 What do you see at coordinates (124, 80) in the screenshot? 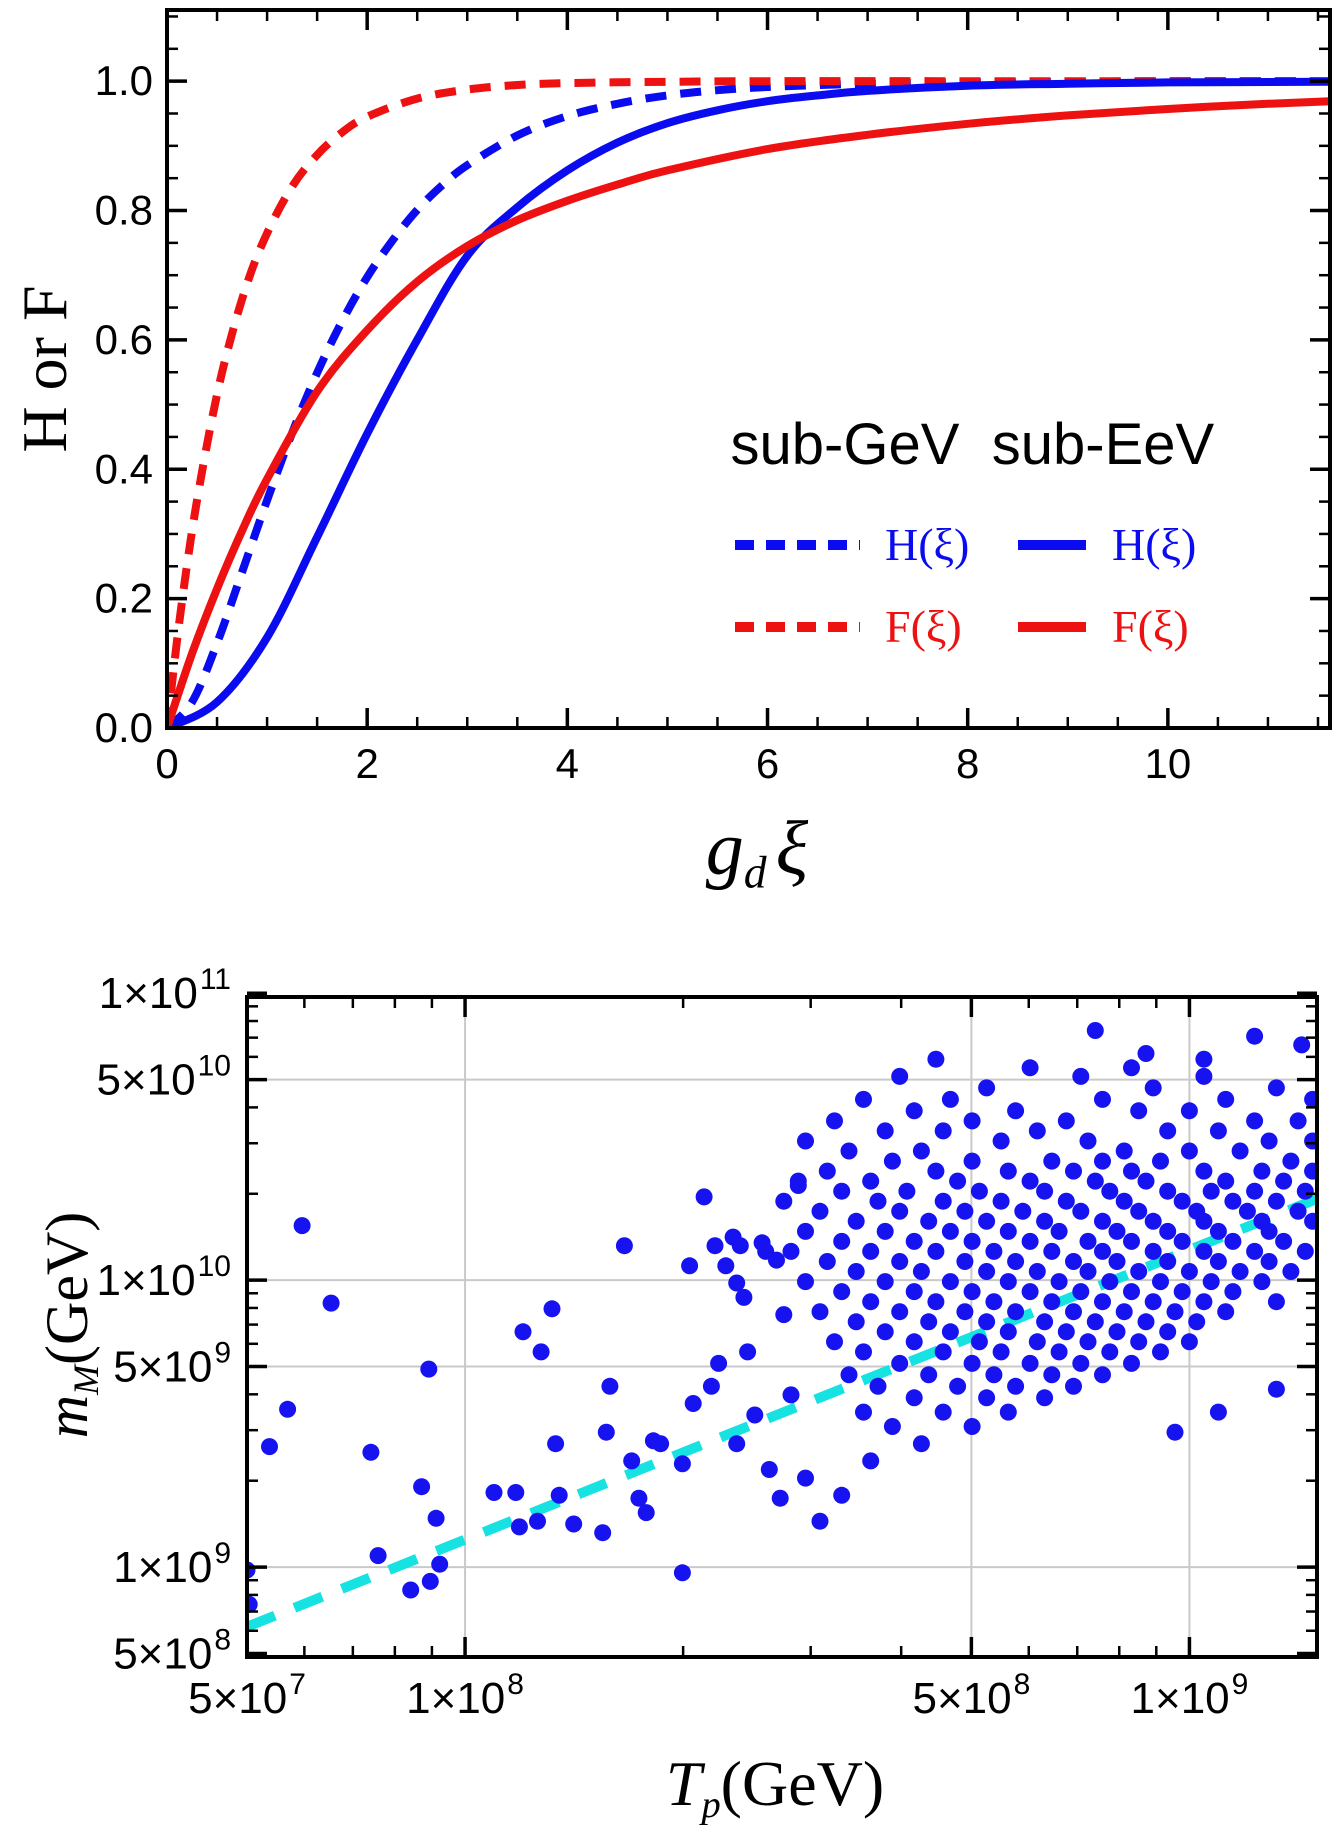
I see `svg-text: 1.0` at bounding box center [124, 80].